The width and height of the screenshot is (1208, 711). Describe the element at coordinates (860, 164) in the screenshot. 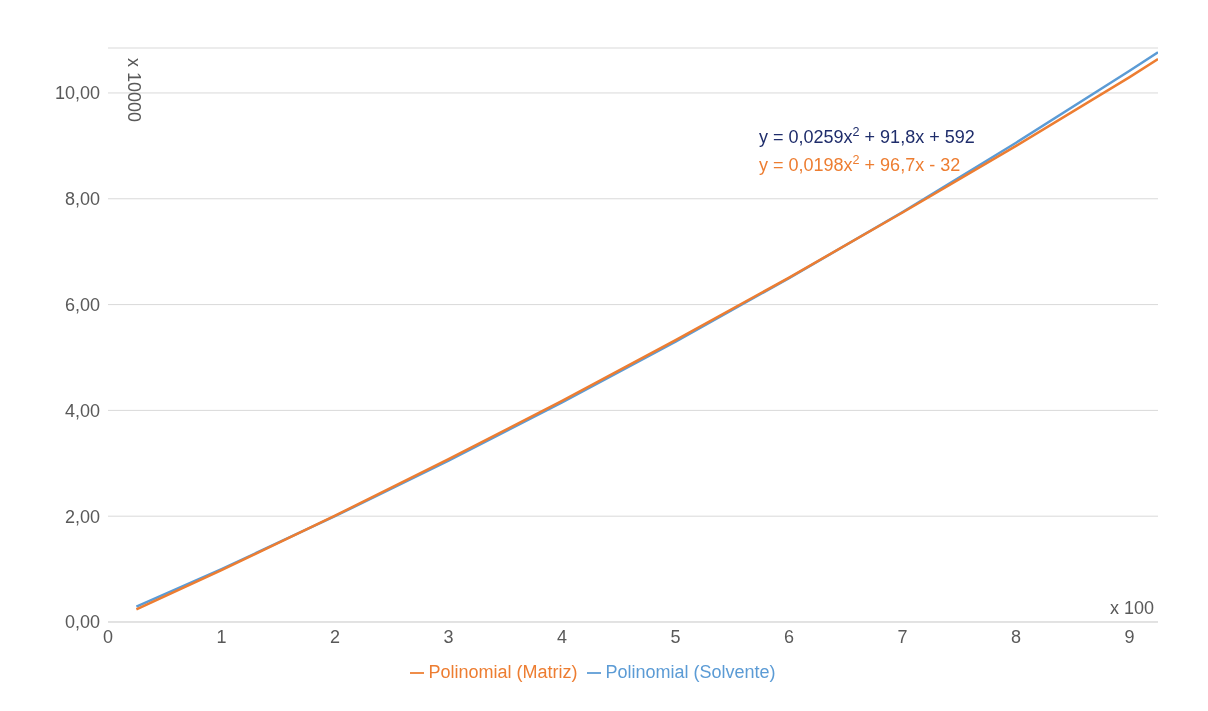

I see `annotation: y = 0,0198x$^{2}$ + 96,7x - 32` at that location.